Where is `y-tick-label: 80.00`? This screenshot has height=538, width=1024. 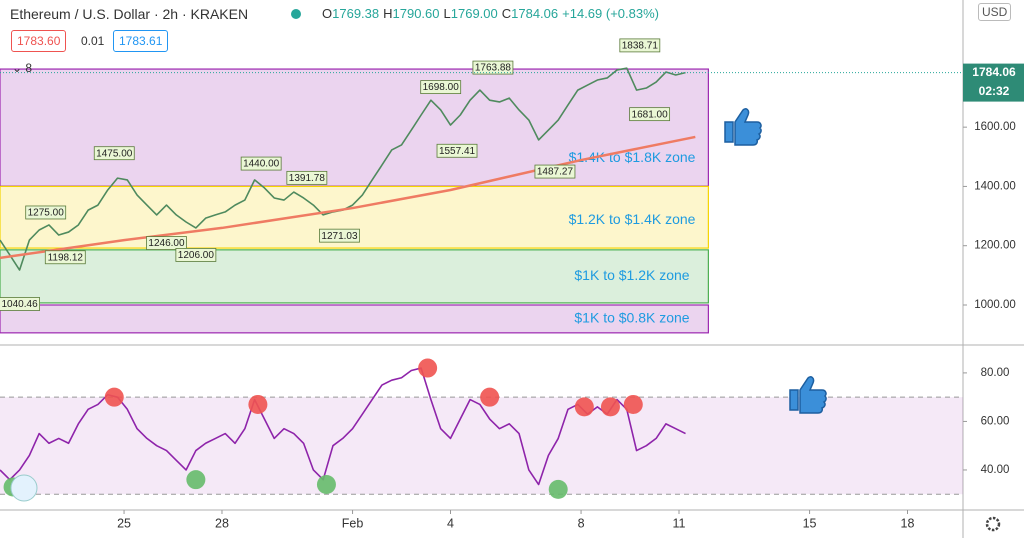
y-tick-label: 80.00 is located at coordinates (995, 373).